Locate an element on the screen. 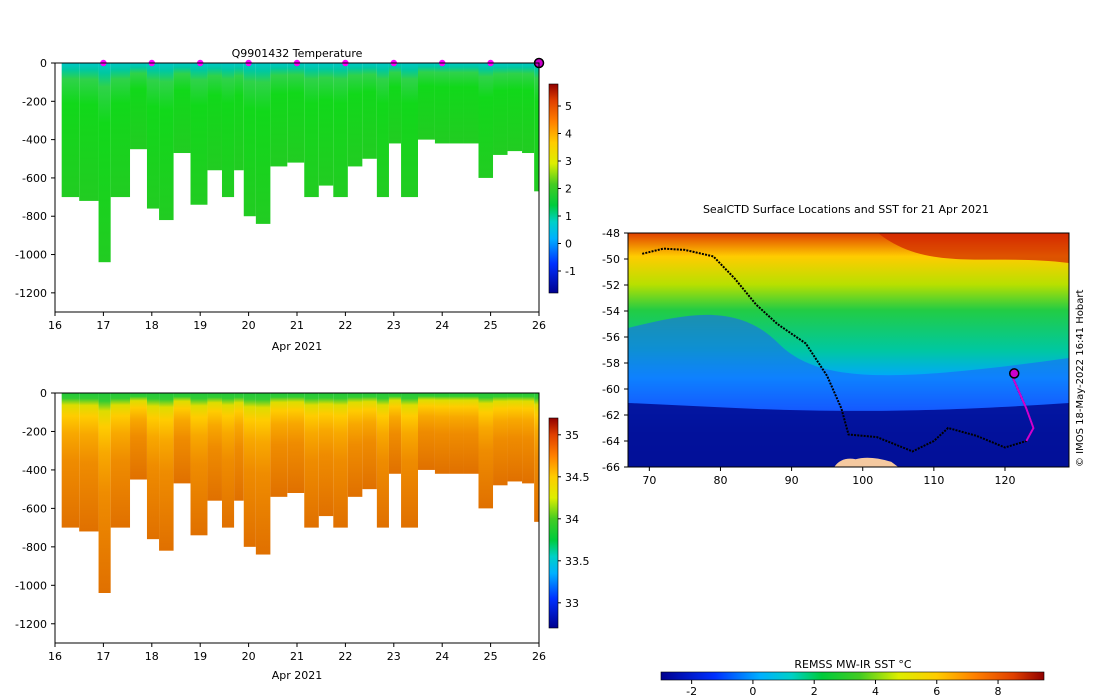 This screenshot has width=1100, height=700. lat-tick-label: -56 is located at coordinates (611, 337).